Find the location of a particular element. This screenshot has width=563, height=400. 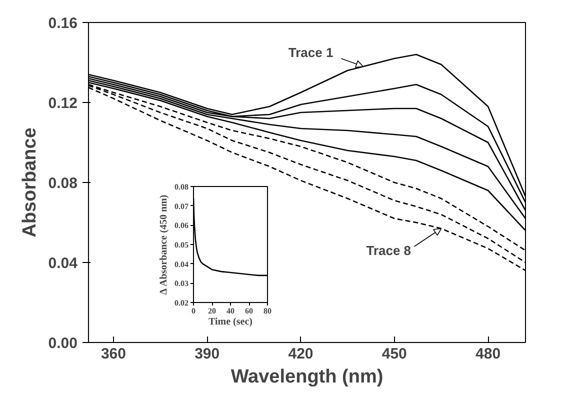

y-tick-label: 0.12 is located at coordinates (63, 103).